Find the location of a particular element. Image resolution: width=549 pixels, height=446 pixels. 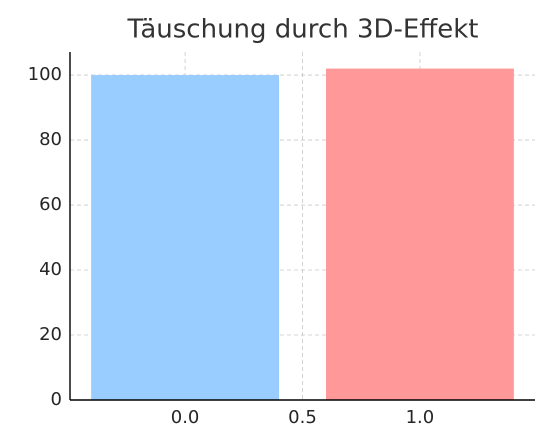

x-tick-label: 0.5 is located at coordinates (302, 417).